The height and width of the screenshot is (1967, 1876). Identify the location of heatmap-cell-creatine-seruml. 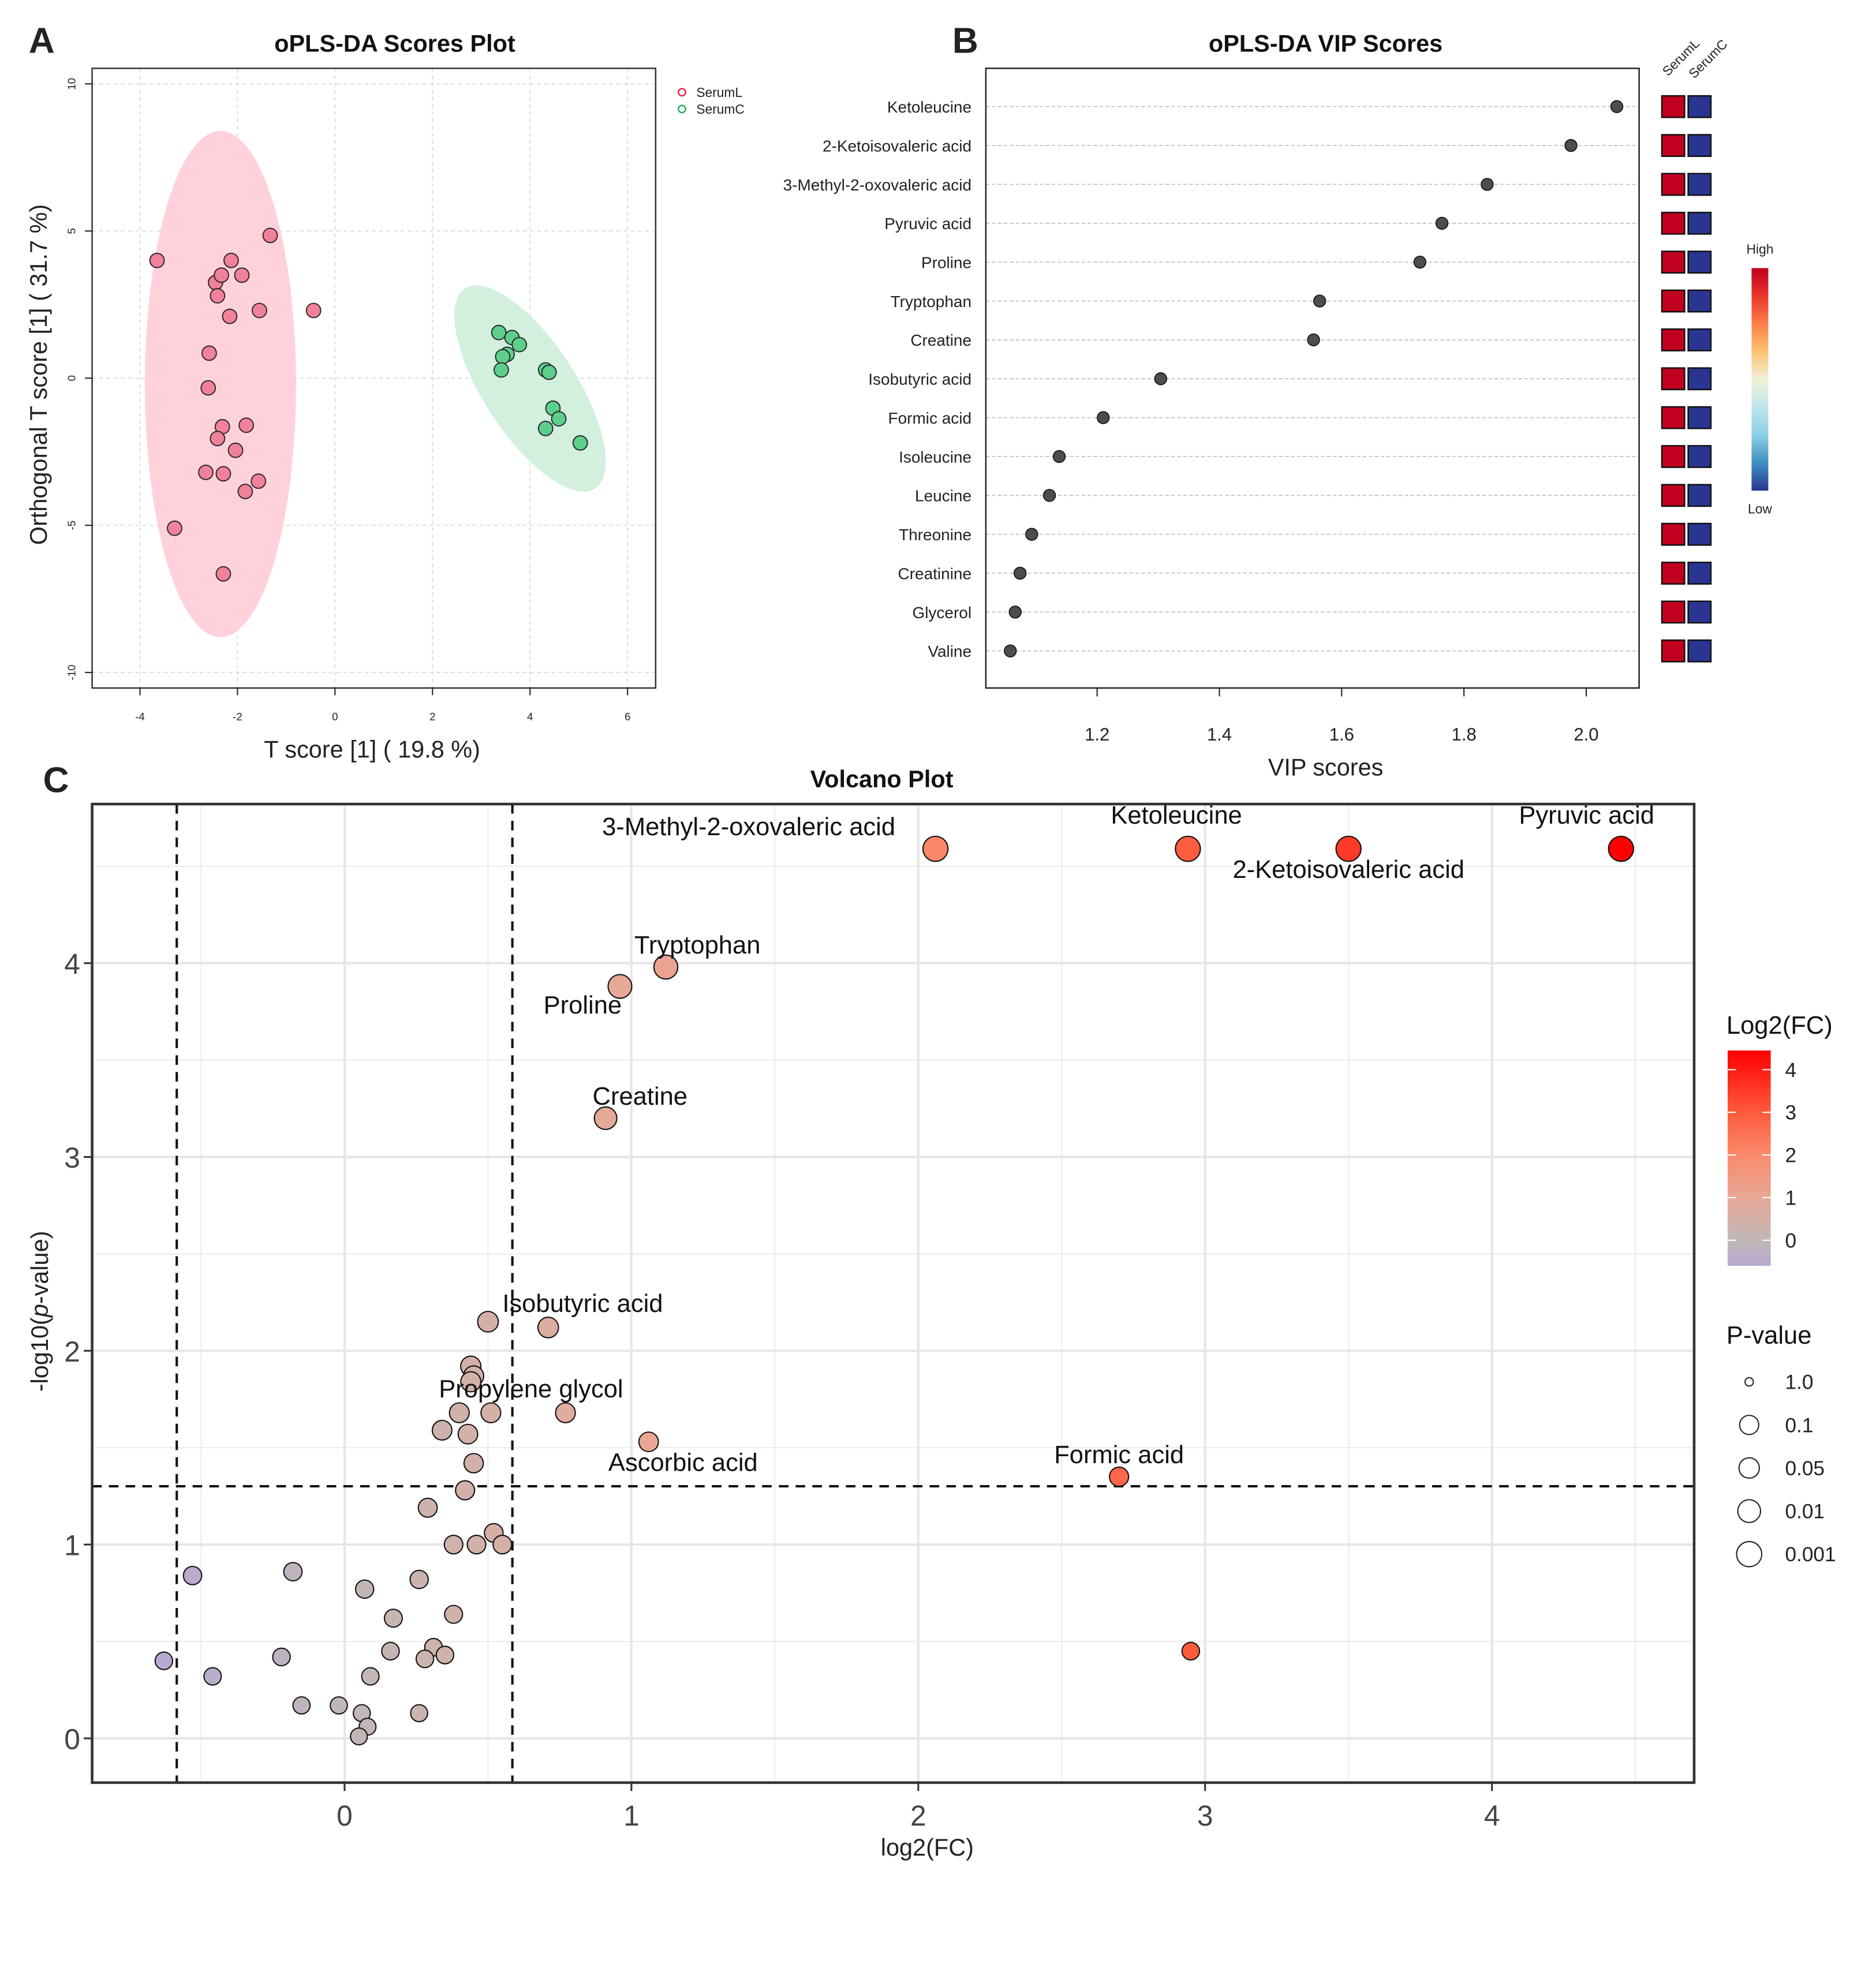
(1673, 339).